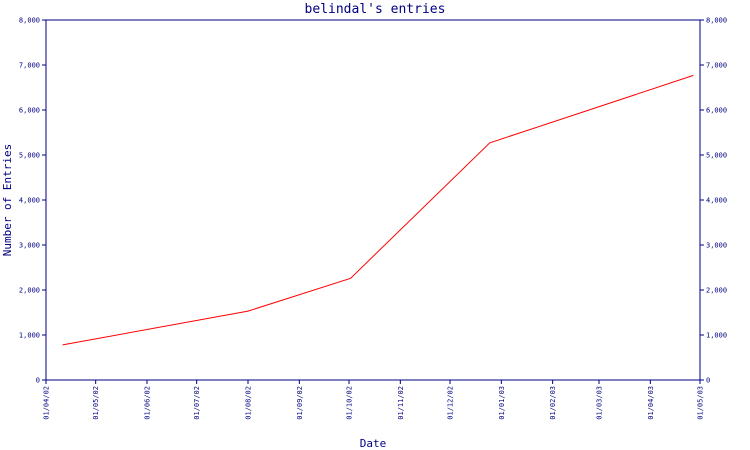  I want to click on x-tick-label: 01/08/02, so click(248, 403).